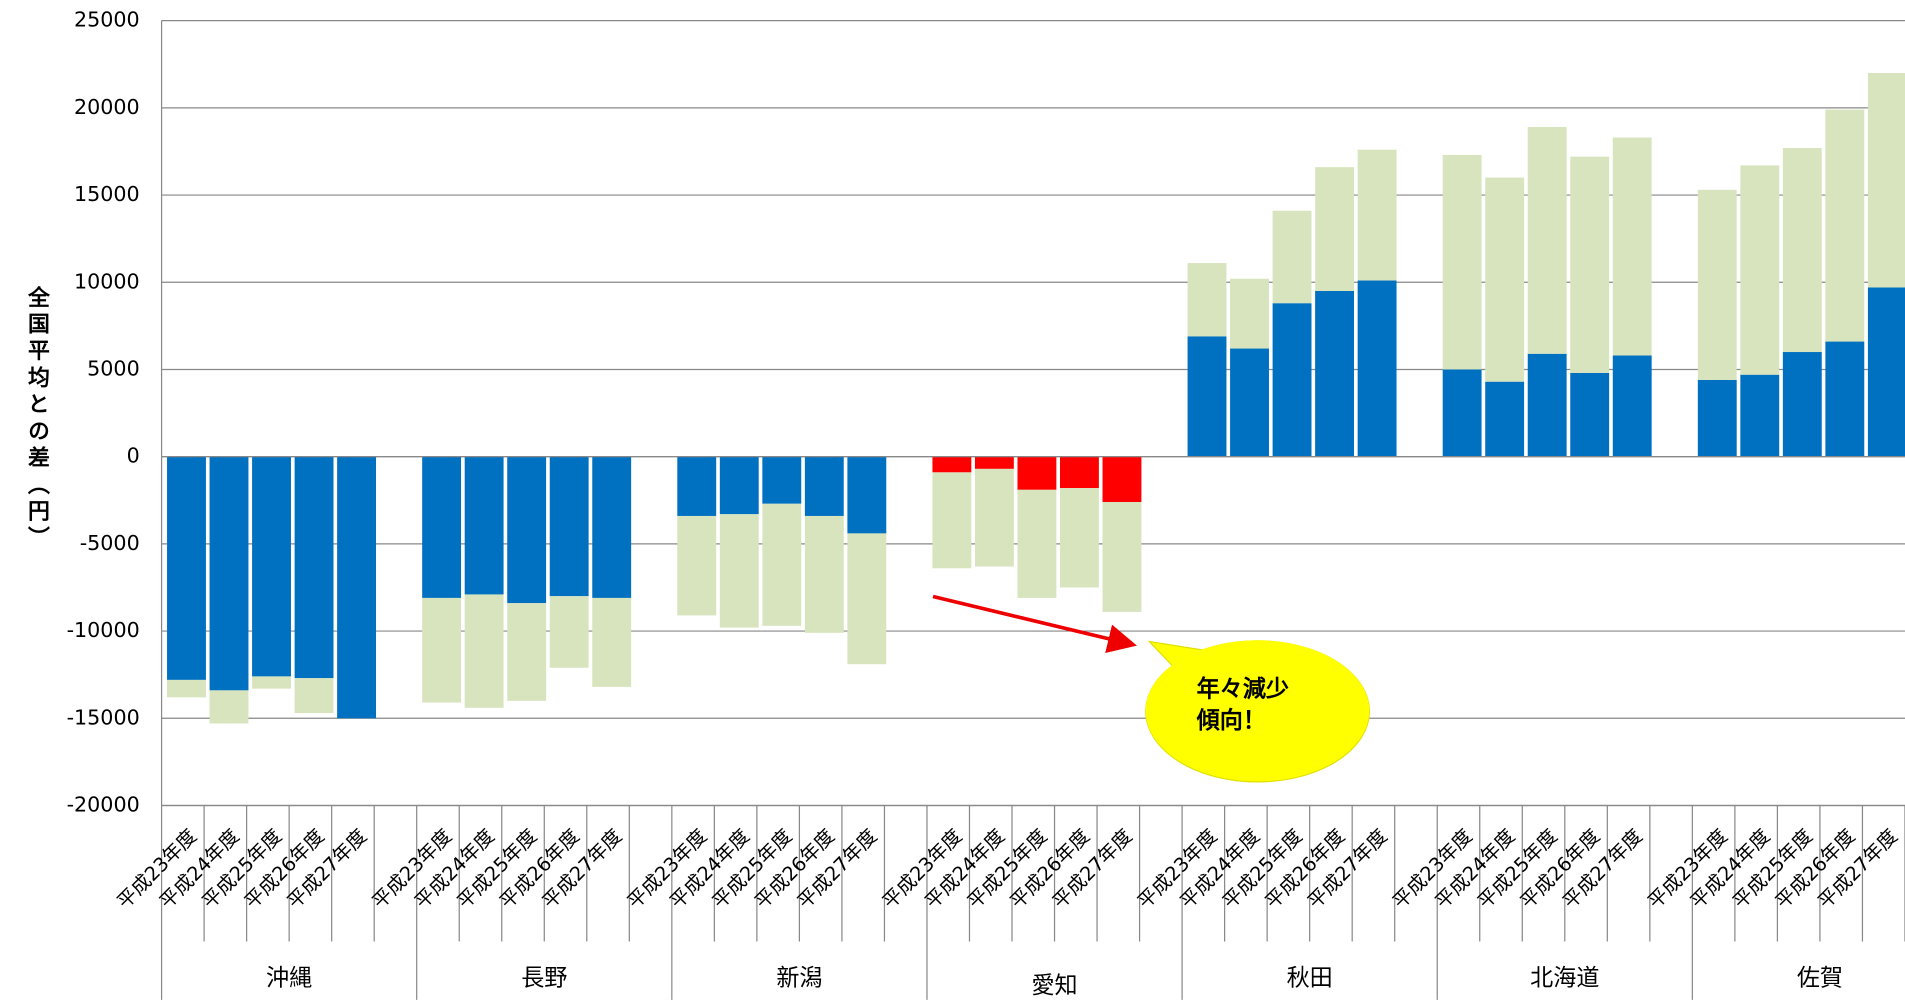 Image resolution: width=1905 pixels, height=1004 pixels. What do you see at coordinates (107, 281) in the screenshot?
I see `y-tick-label: 10000` at bounding box center [107, 281].